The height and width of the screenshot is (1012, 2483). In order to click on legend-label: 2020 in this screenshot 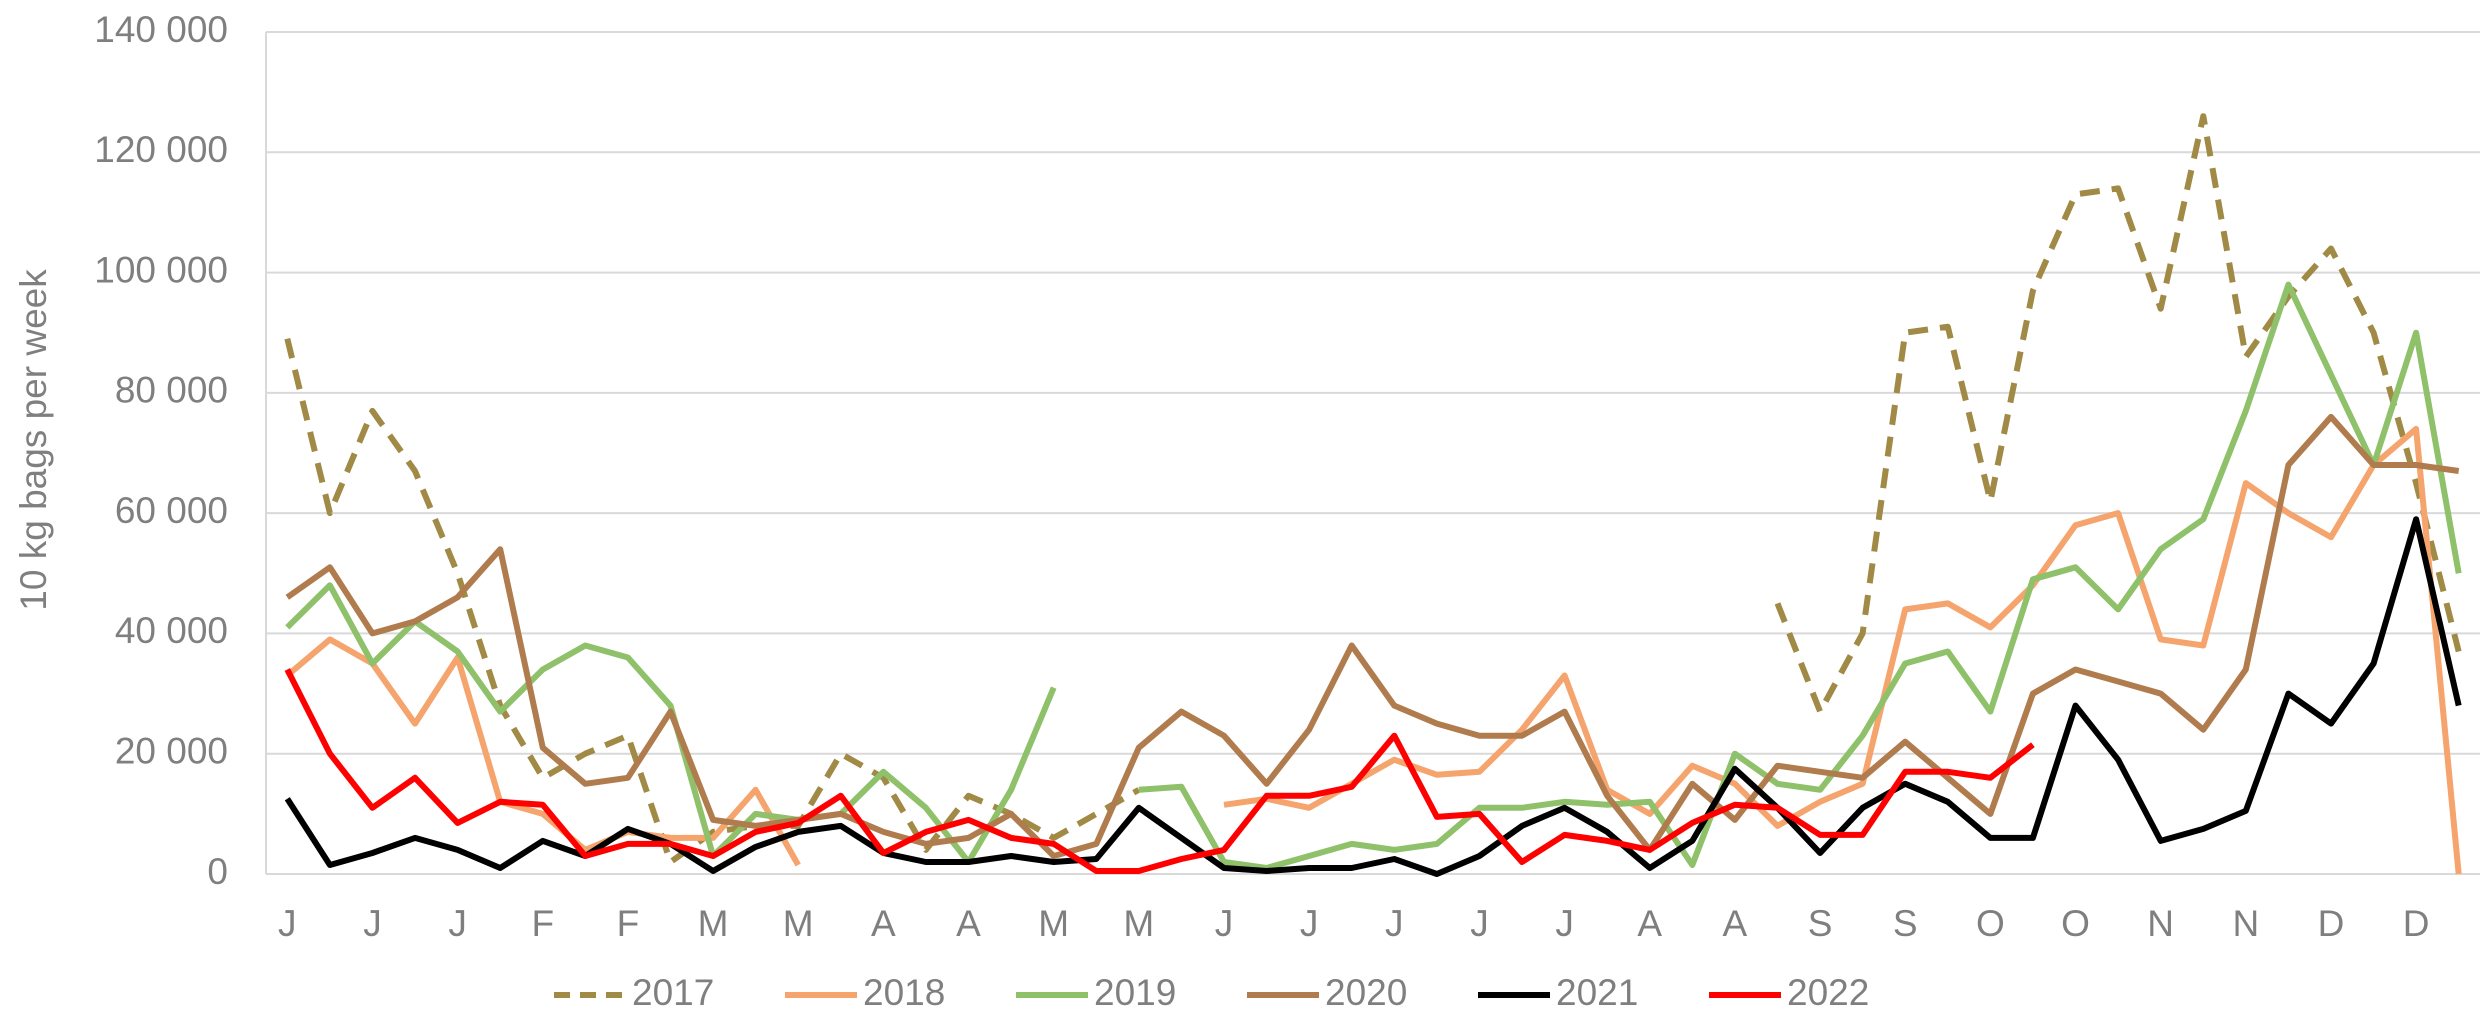, I will do `click(1366, 992)`.